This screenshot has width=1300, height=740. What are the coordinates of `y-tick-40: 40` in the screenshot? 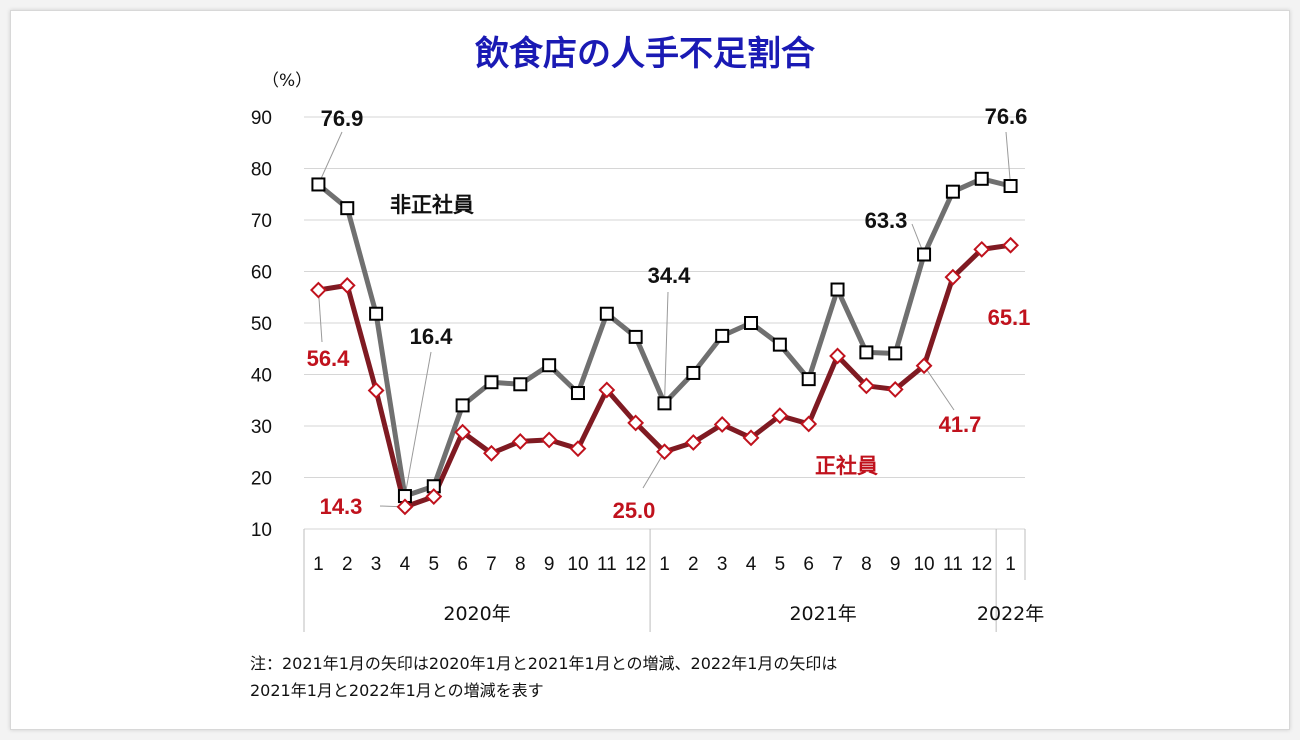 It's located at (261, 376).